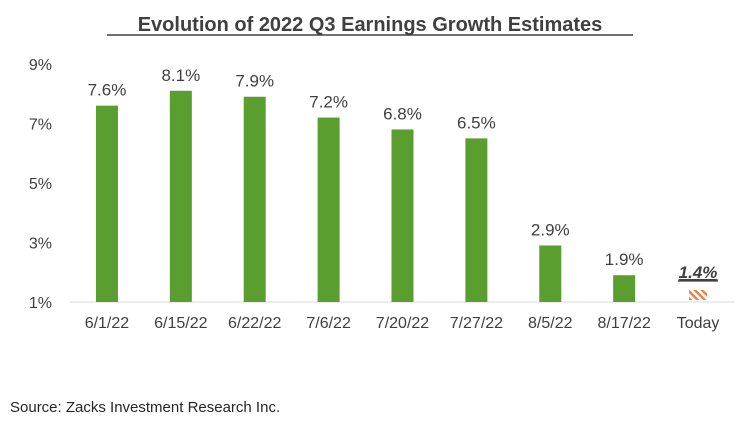 This screenshot has width=749, height=436. What do you see at coordinates (107, 323) in the screenshot?
I see `x-tick-label: 6/1/22` at bounding box center [107, 323].